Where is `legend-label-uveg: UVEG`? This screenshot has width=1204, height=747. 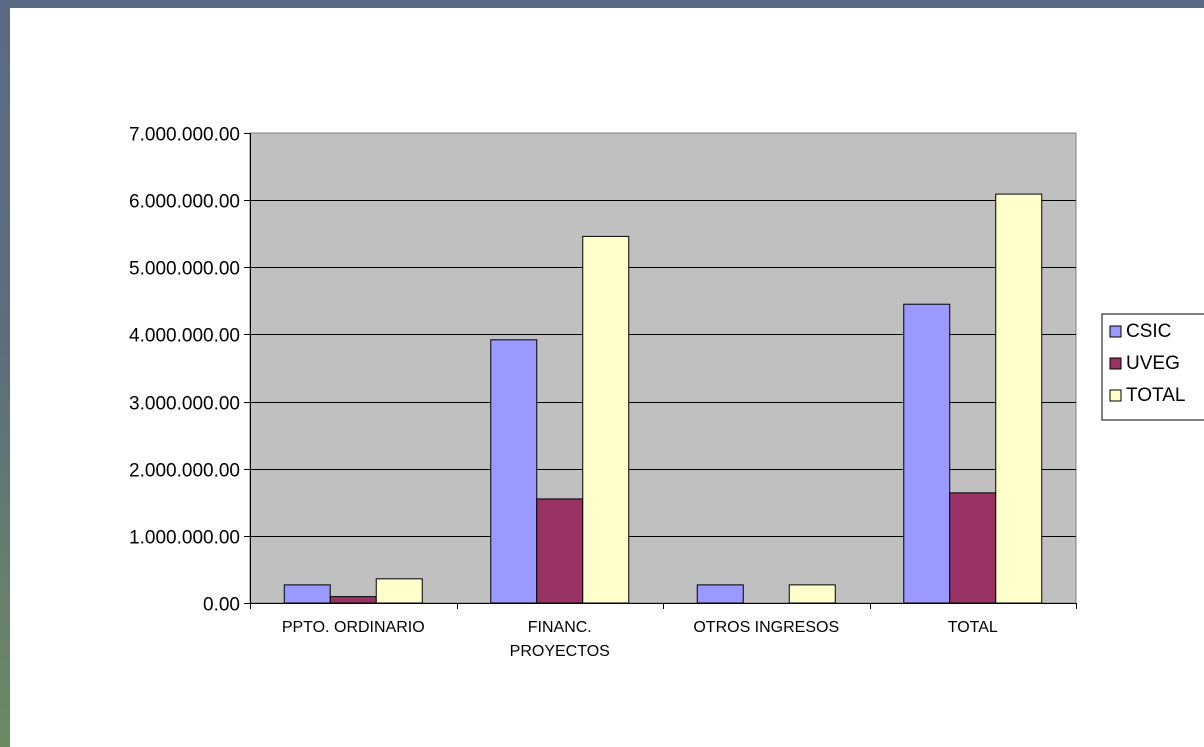 legend-label-uveg: UVEG is located at coordinates (1153, 363).